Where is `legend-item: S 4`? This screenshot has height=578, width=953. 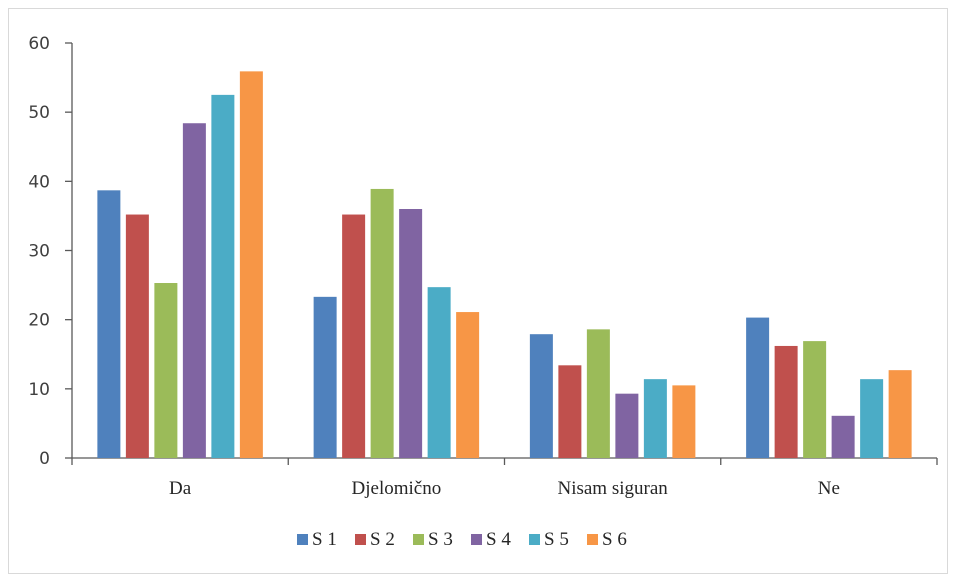
legend-item: S 4 is located at coordinates (491, 539).